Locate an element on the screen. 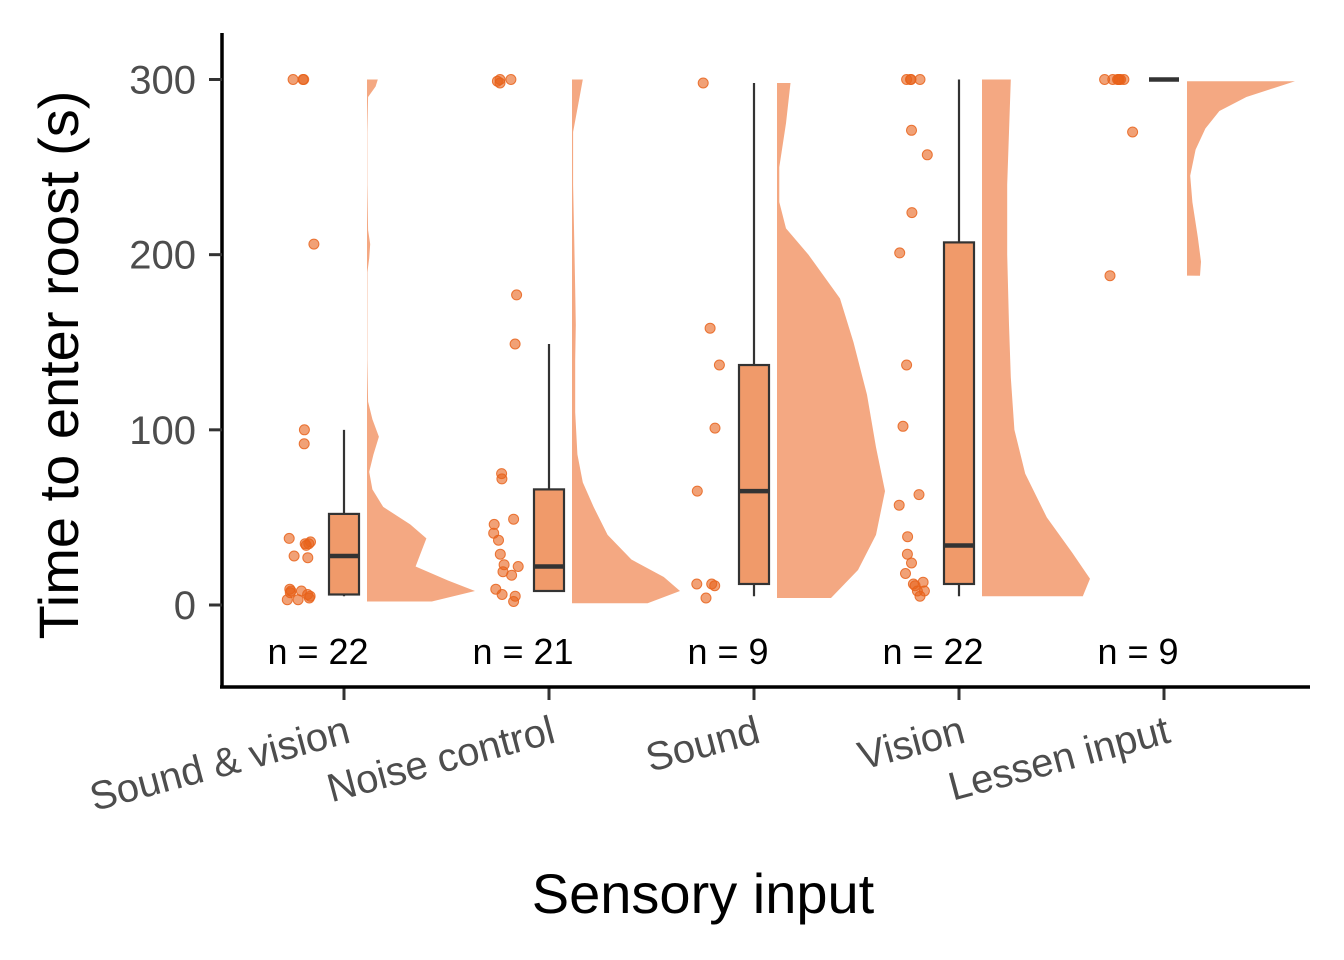 This screenshot has height=960, width=1344. x-tick-label: Sound & vision is located at coordinates (219, 764).